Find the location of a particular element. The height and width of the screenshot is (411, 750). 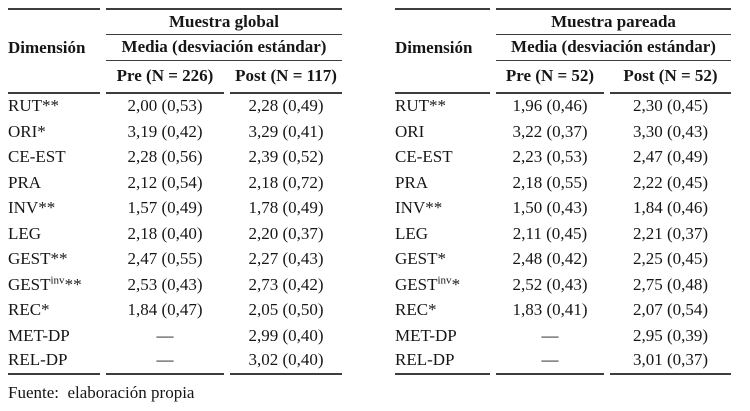

pre-value: 2,52 (0,43) is located at coordinates (550, 284).